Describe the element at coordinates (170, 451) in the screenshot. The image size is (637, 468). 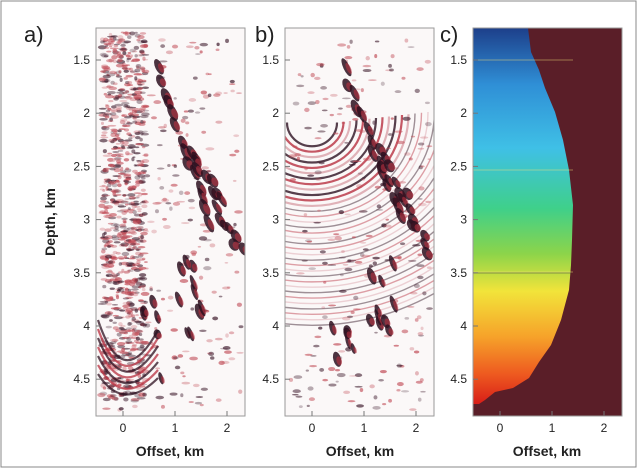
I see `x-axis-label-a: Offset, km` at that location.